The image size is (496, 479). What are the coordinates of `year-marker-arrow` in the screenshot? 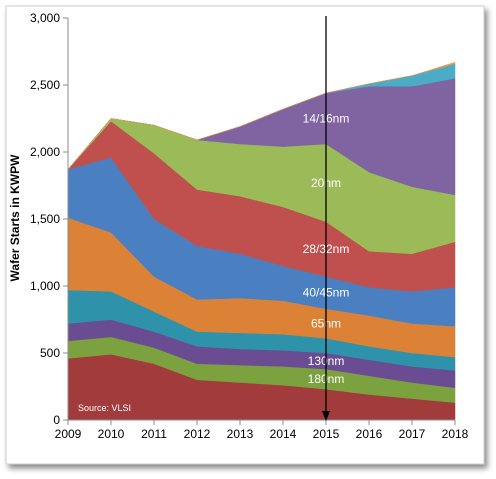 It's located at (326, 218).